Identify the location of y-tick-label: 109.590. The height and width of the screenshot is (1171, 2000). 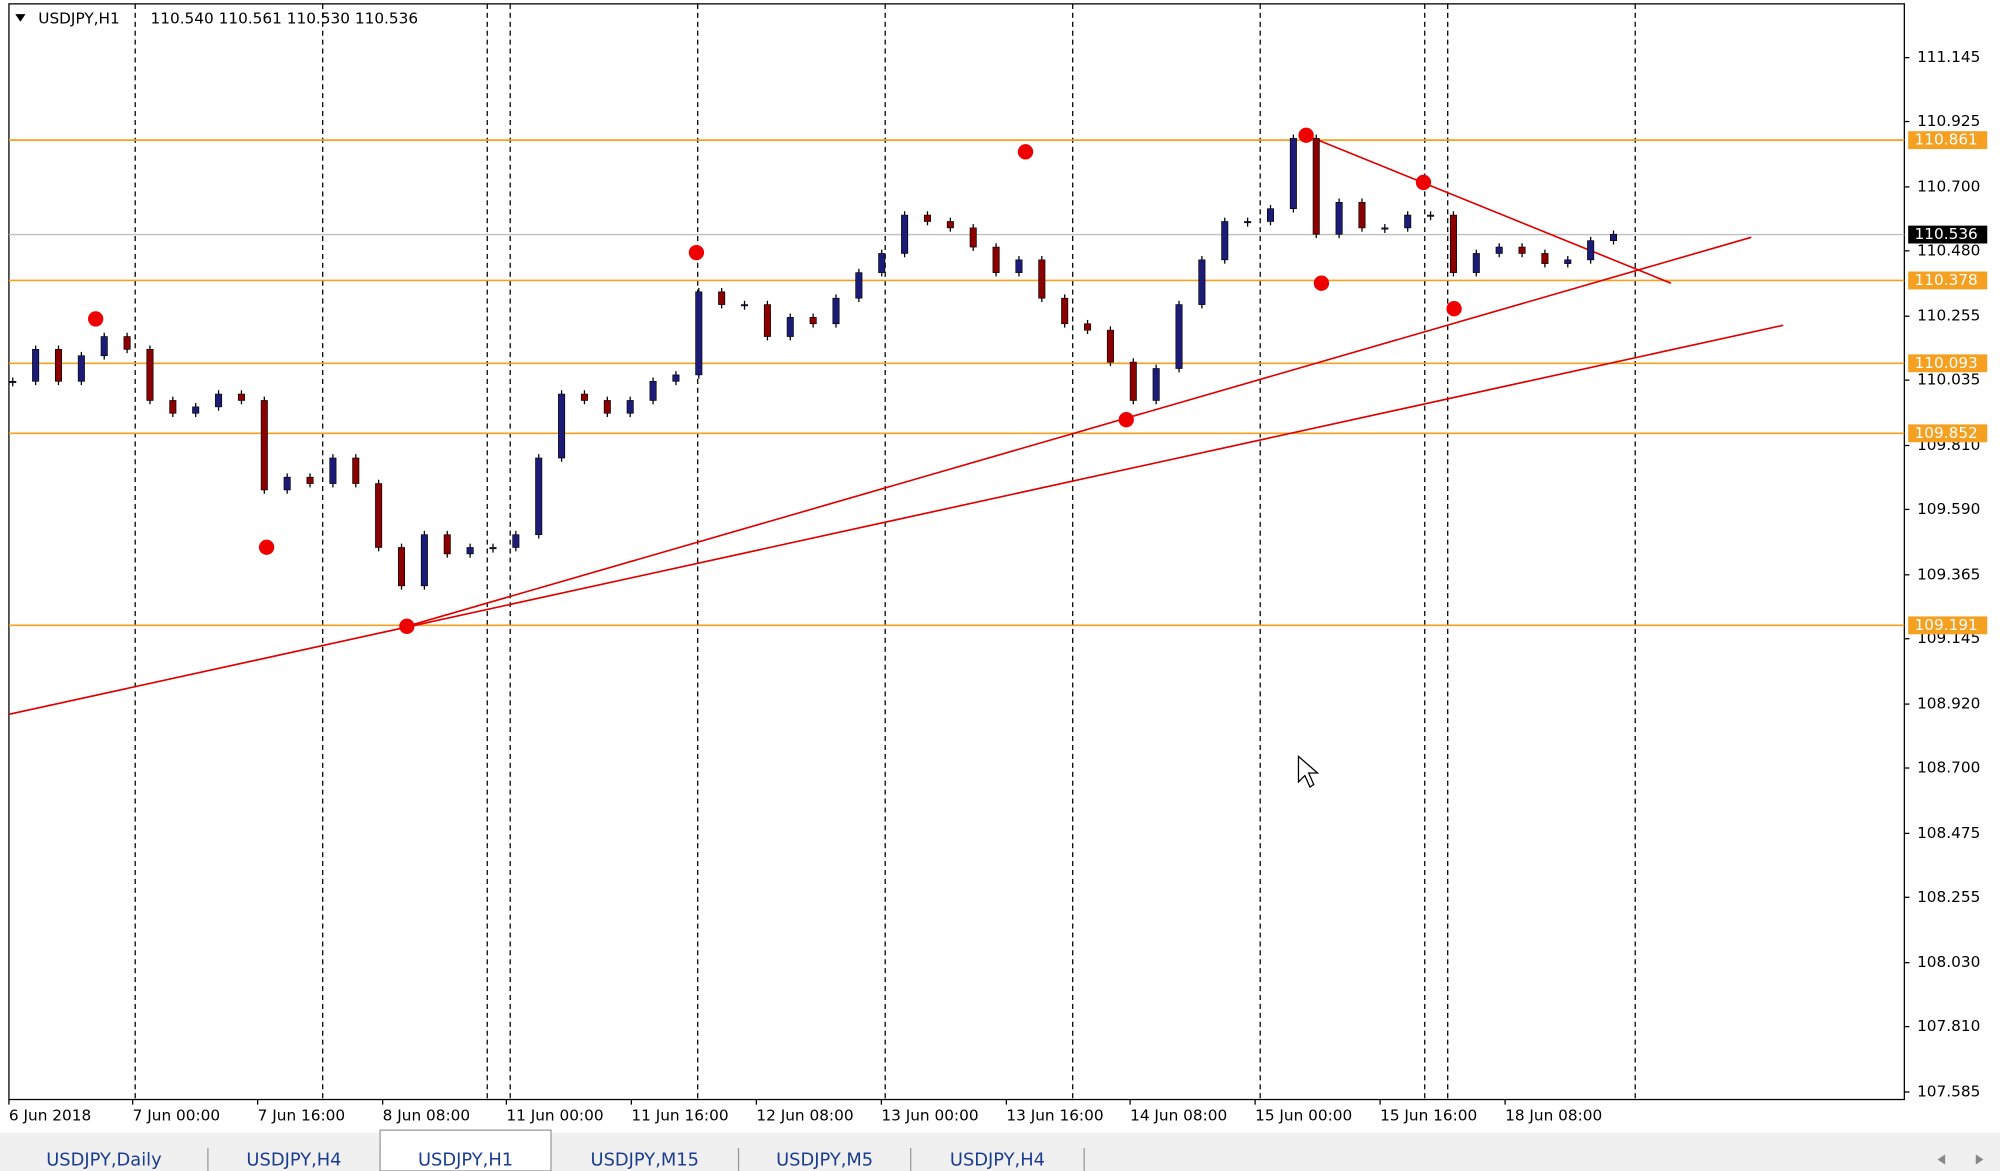
(1948, 509).